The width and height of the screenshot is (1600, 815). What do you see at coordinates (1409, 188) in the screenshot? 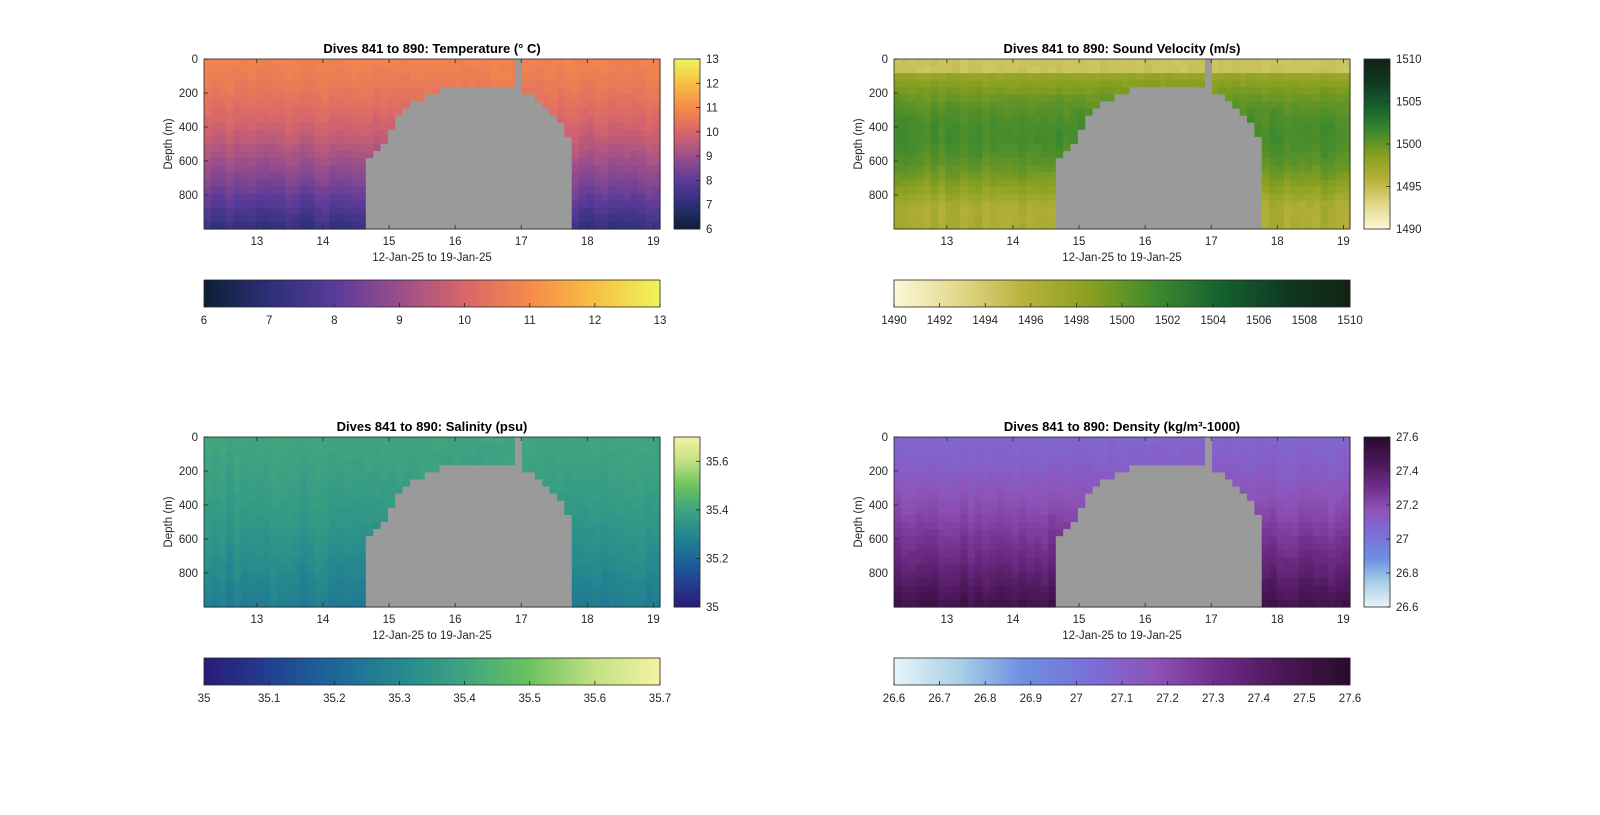
I see `vertical-colorbar-tick-label: 1495` at bounding box center [1409, 188].